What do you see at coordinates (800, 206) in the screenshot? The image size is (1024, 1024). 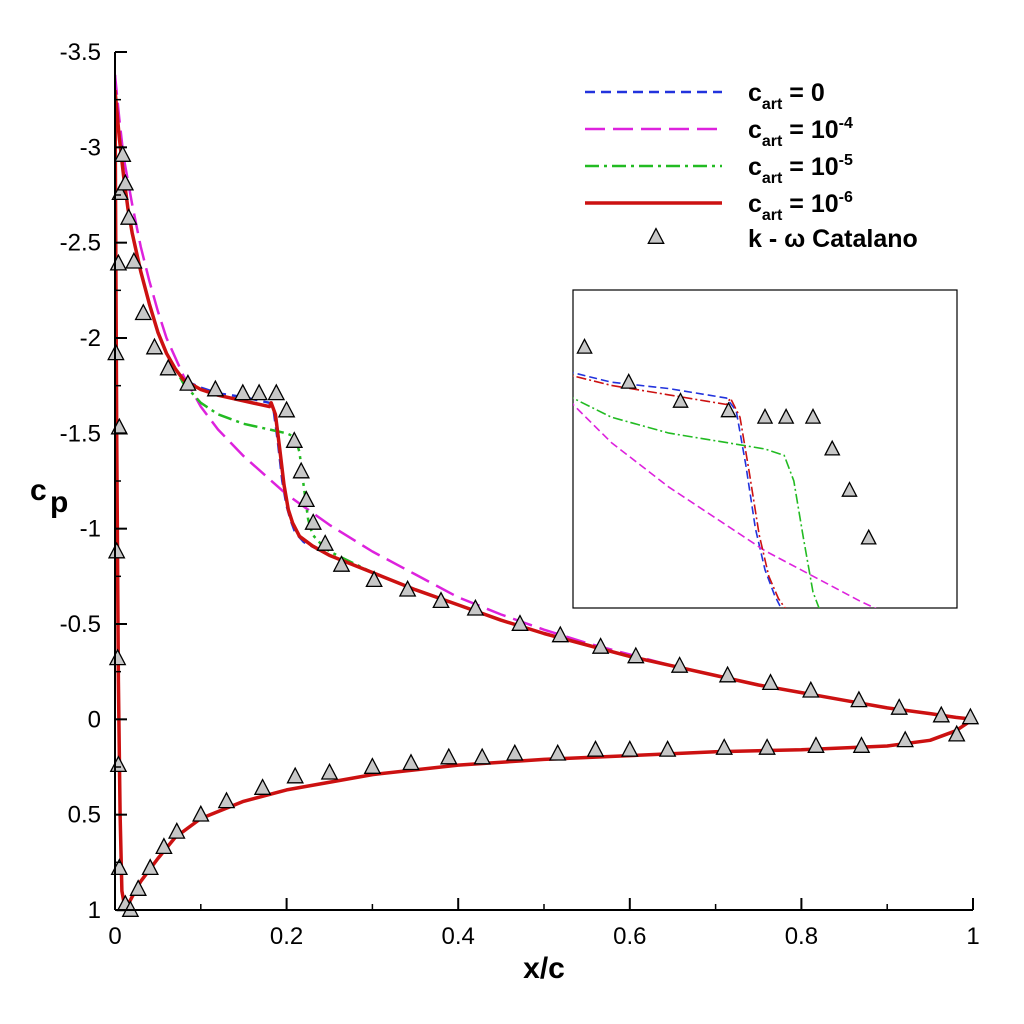 I see `legend-label-3: cart = 10-6` at bounding box center [800, 206].